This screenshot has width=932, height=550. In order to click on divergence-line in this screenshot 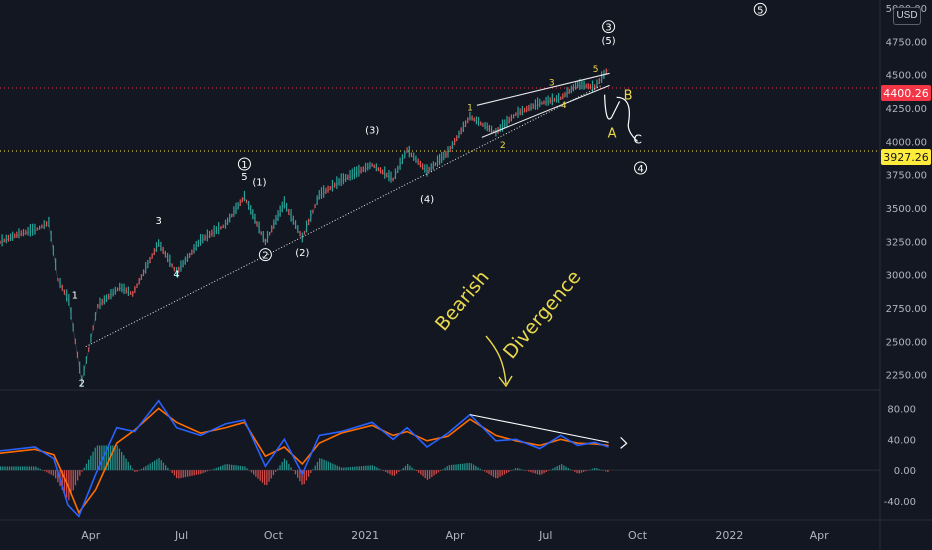, I will do `click(539, 428)`.